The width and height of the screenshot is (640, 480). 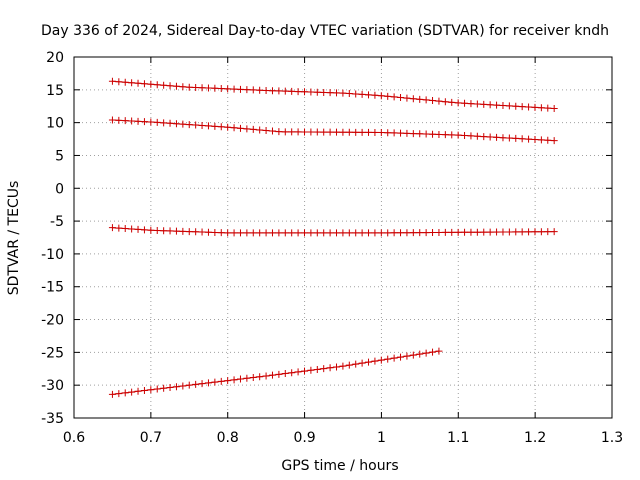 I want to click on x-tick-label: 0.7, so click(x=151, y=438).